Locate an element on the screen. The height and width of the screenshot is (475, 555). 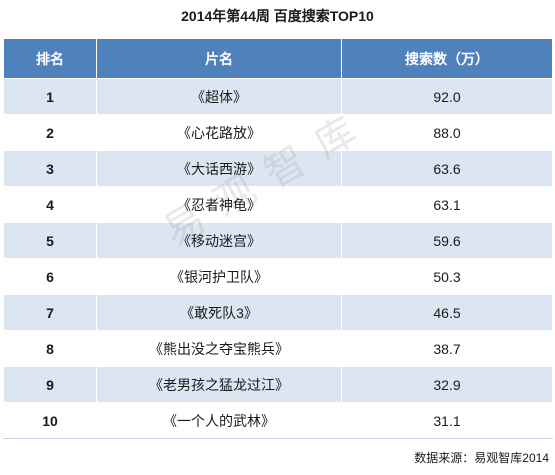
title-cell: 《老男孩之猛龙过江》 is located at coordinates (219, 384).